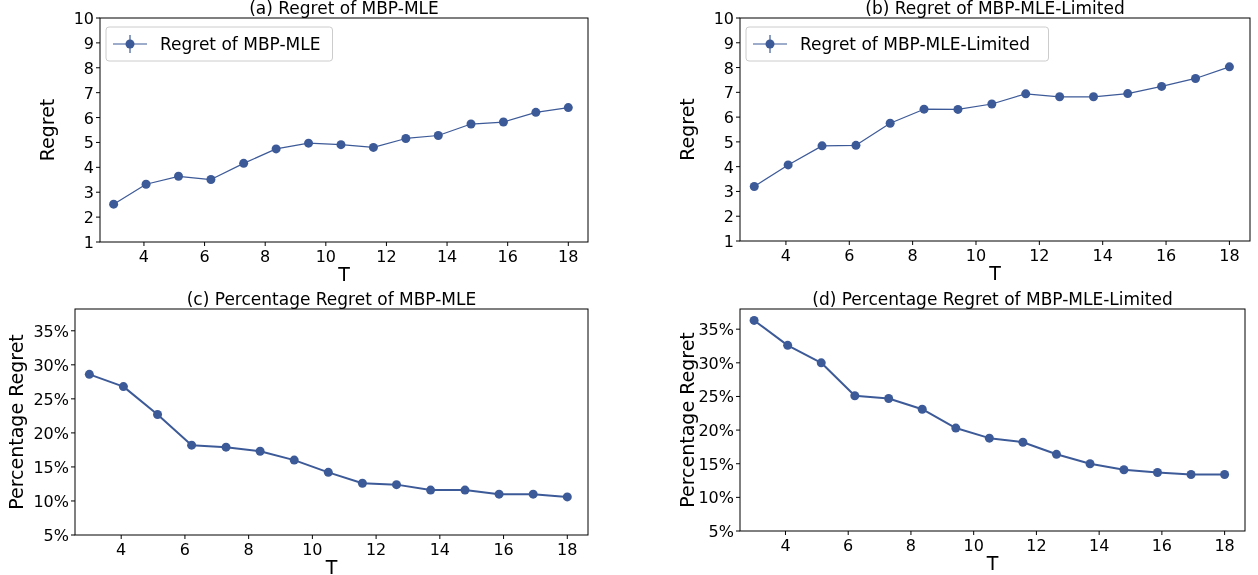 The image size is (1258, 575). What do you see at coordinates (728, 43) in the screenshot?
I see `y-tick-label: 9` at bounding box center [728, 43].